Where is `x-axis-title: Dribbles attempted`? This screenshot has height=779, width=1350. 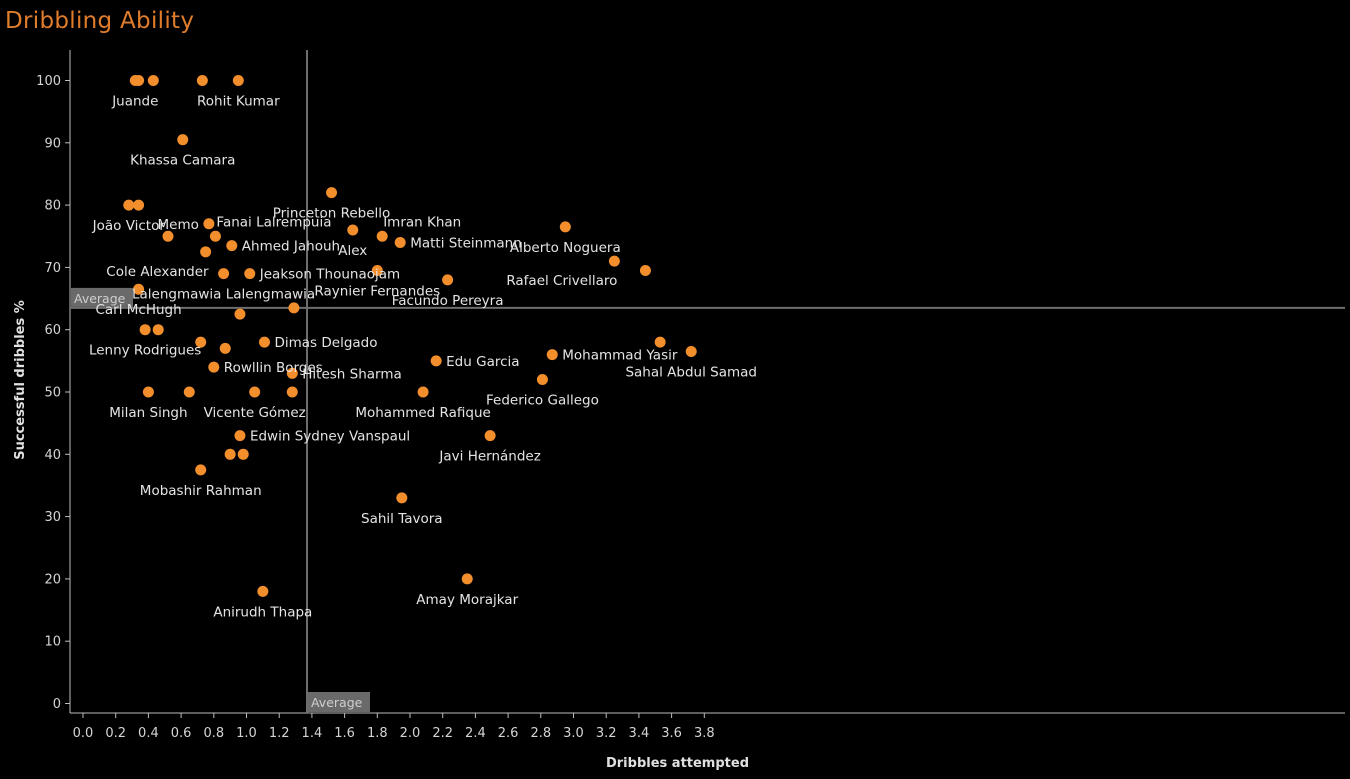 x-axis-title: Dribbles attempted is located at coordinates (677, 763).